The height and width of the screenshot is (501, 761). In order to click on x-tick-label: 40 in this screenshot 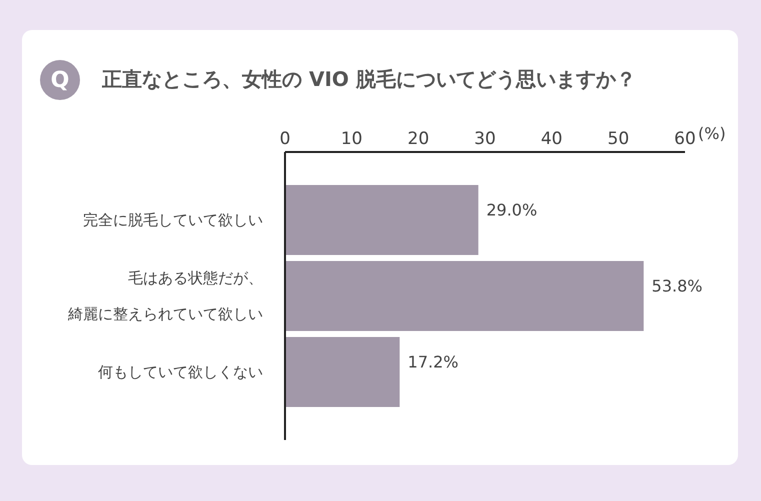, I will do `click(551, 139)`.